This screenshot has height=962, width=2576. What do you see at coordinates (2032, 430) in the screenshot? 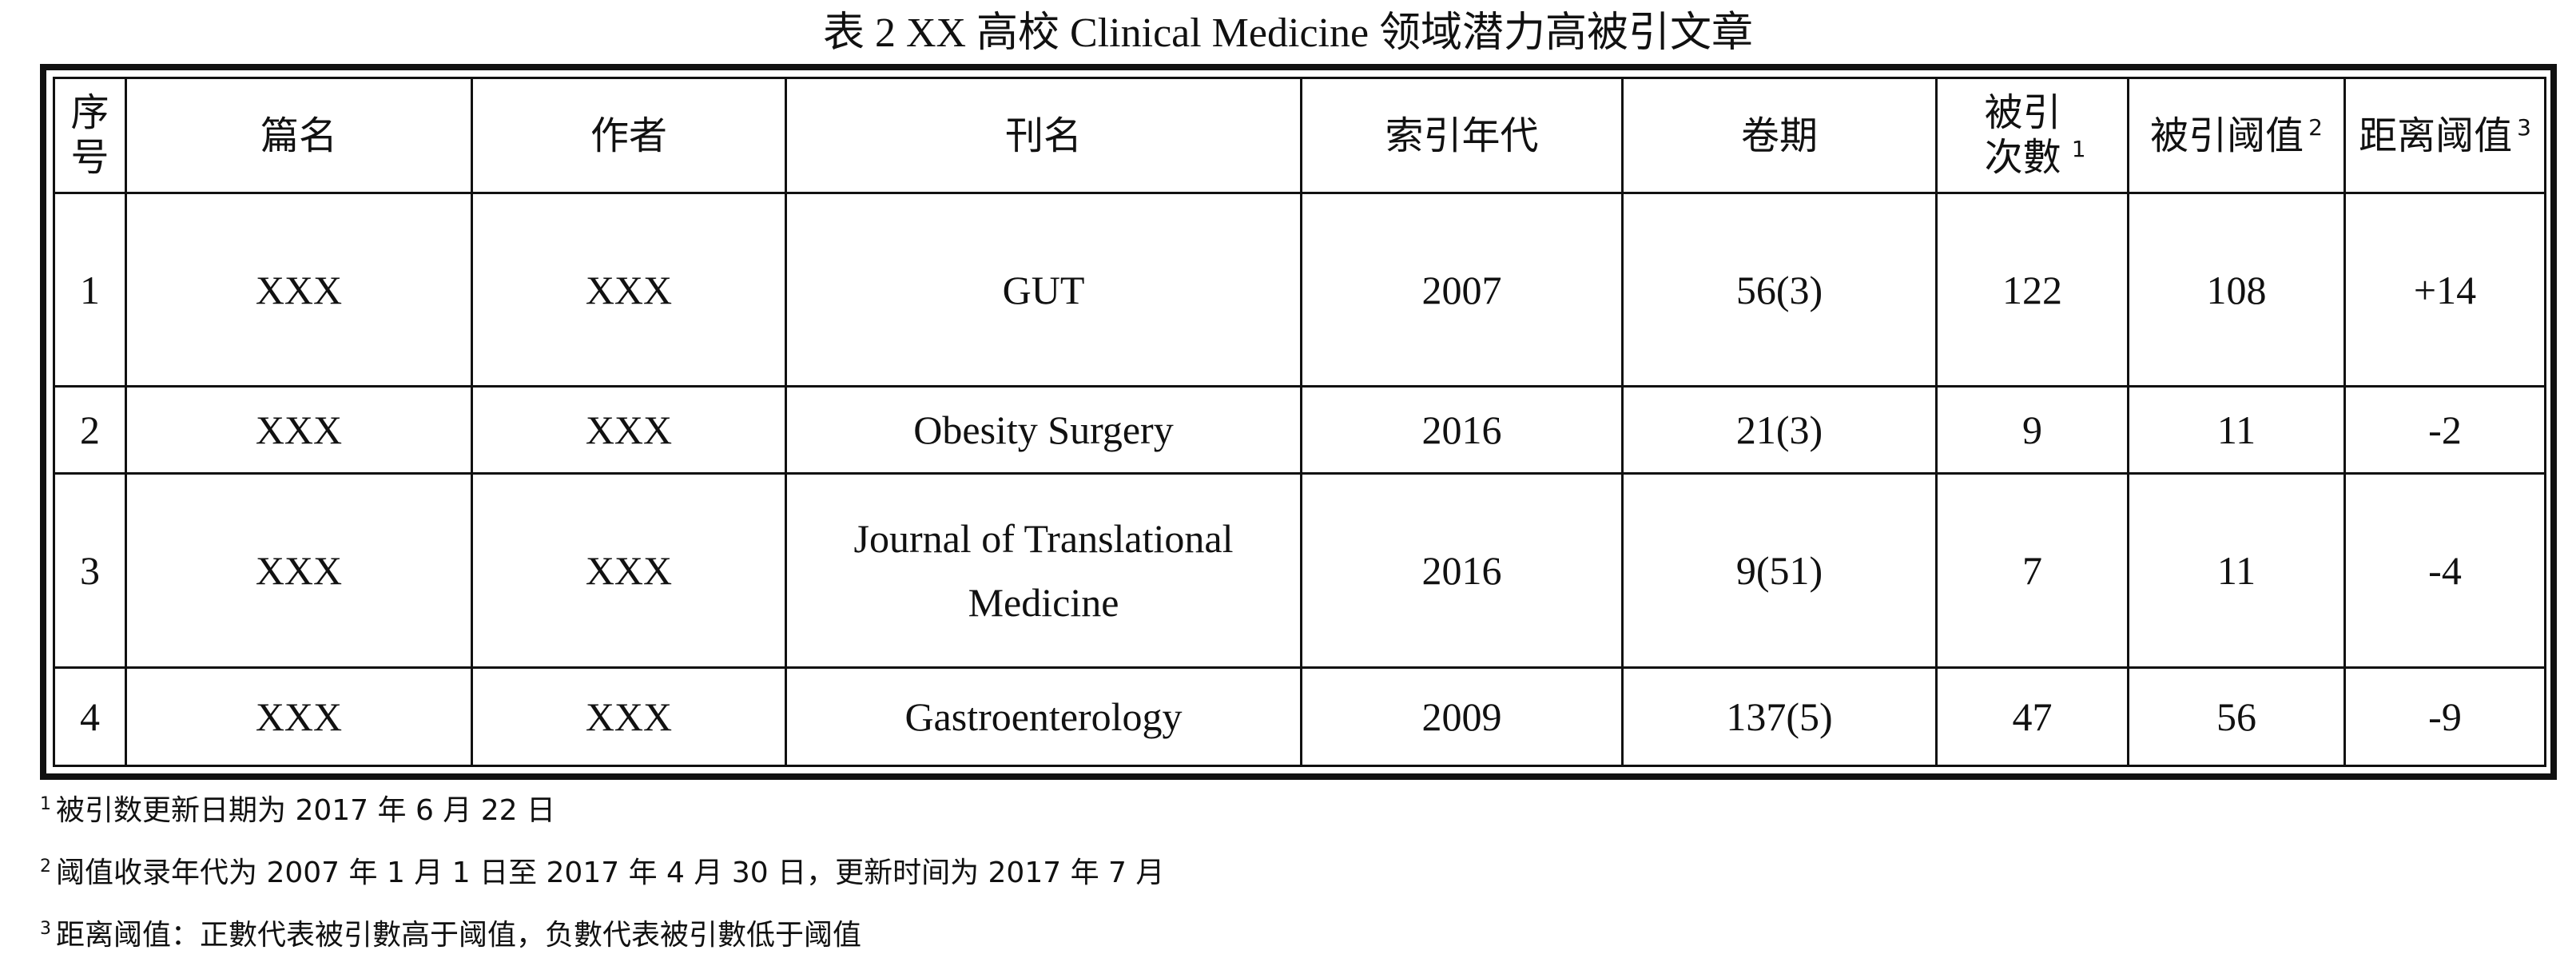
I see `cell-citations: 9` at bounding box center [2032, 430].